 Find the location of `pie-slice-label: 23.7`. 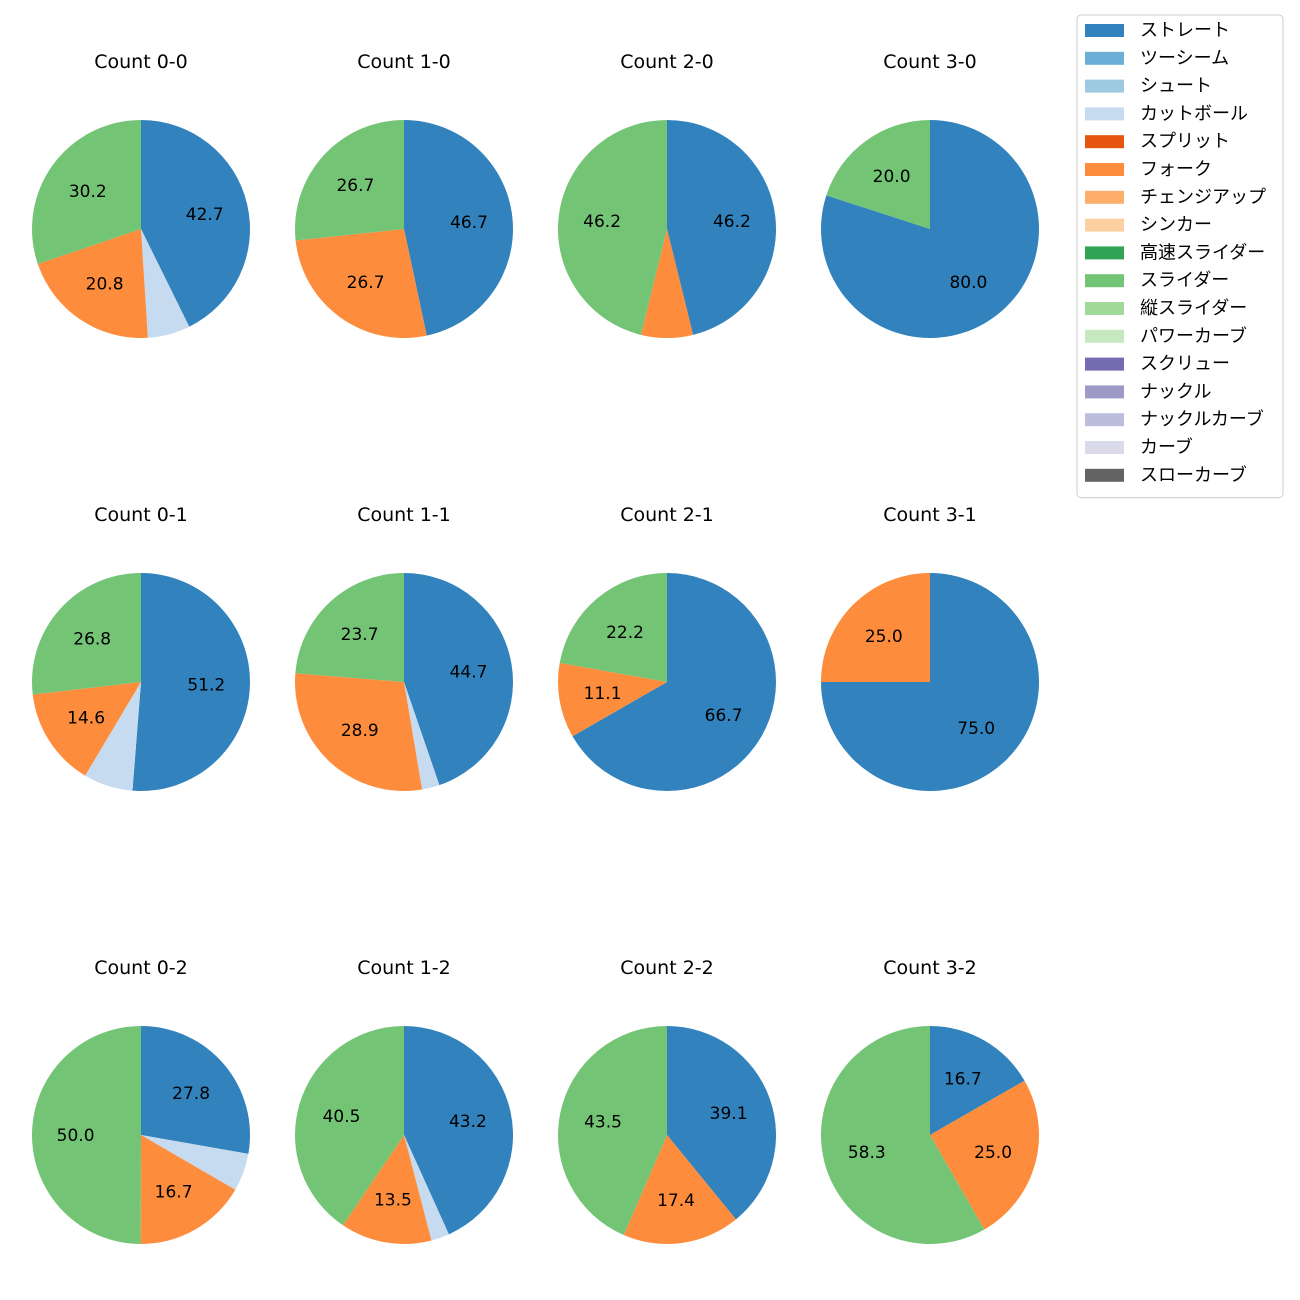

pie-slice-label: 23.7 is located at coordinates (360, 635).